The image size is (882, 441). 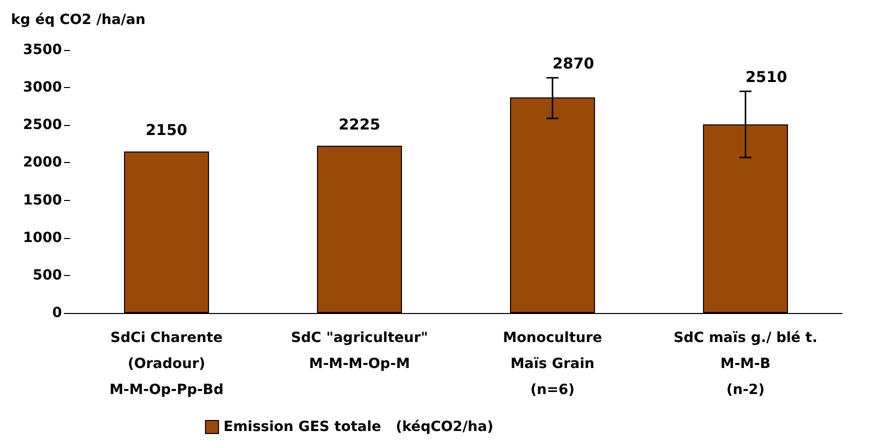 I want to click on data-label: 2225, so click(x=359, y=124).